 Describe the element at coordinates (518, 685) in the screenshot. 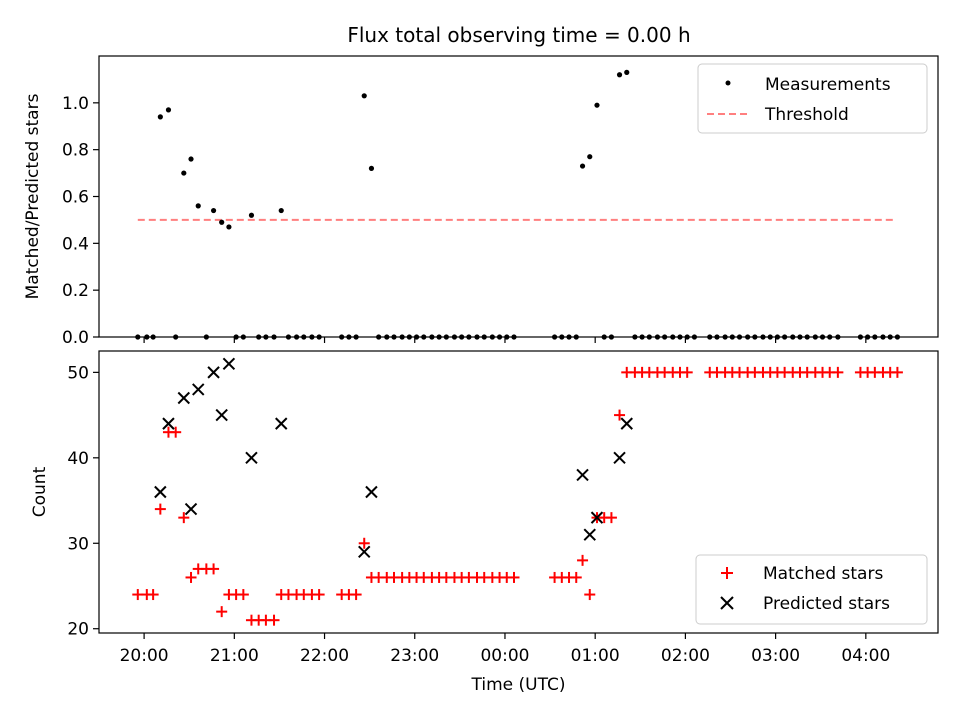

I see `x-axis-label: Time (UTC)` at that location.